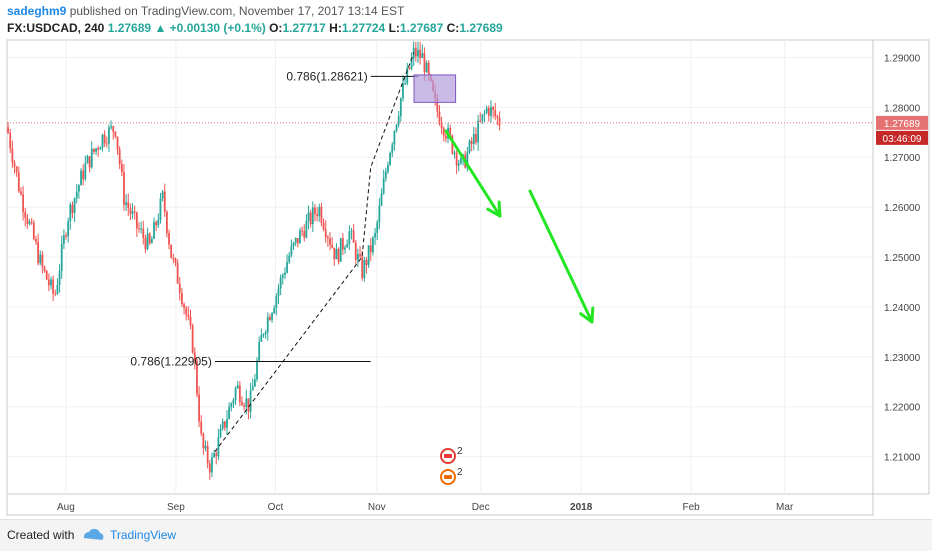 The image size is (932, 551). I want to click on low-label: L:, so click(394, 28).